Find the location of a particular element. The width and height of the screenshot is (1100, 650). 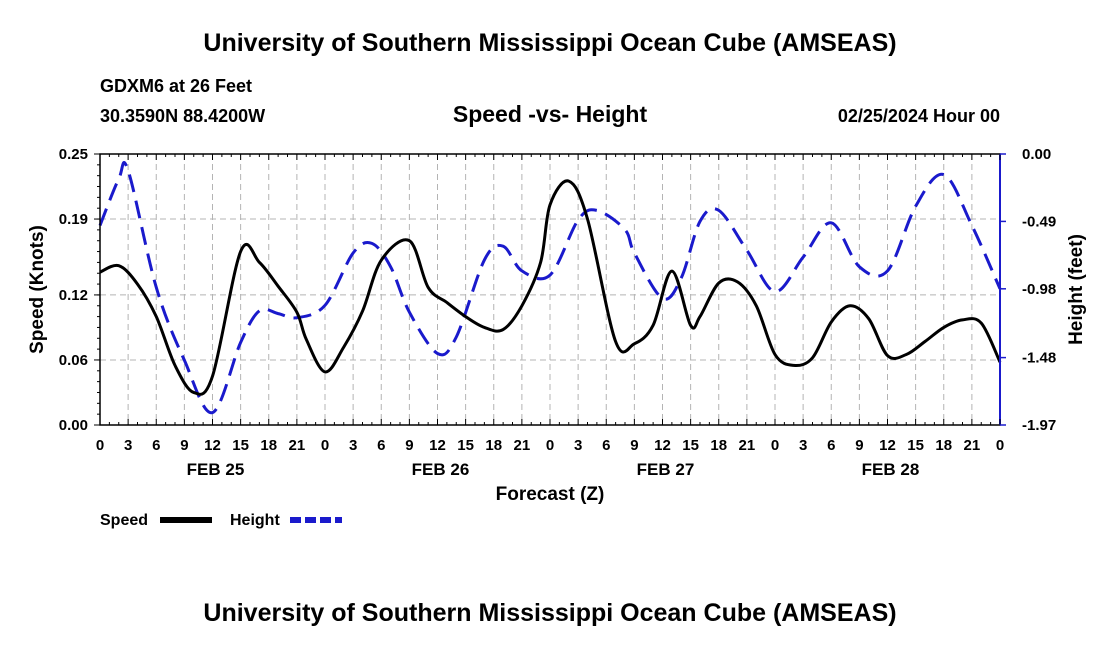

day-label: FEB 25 is located at coordinates (216, 469).